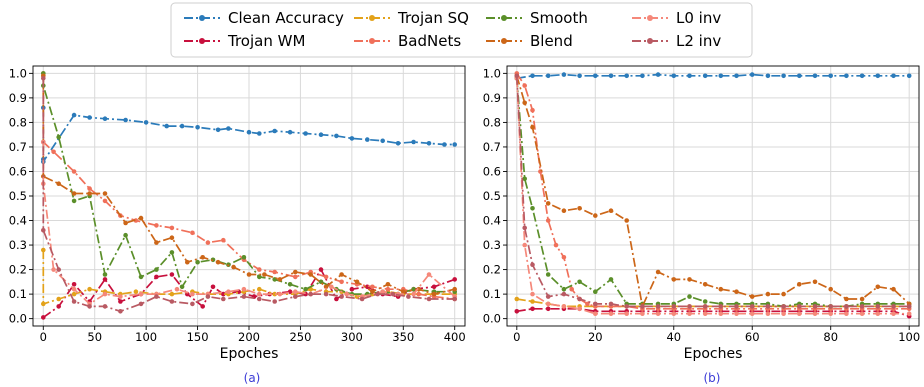 The image size is (924, 387). I want to click on legend-entry-l2-inv: L2 inv, so click(676, 41).